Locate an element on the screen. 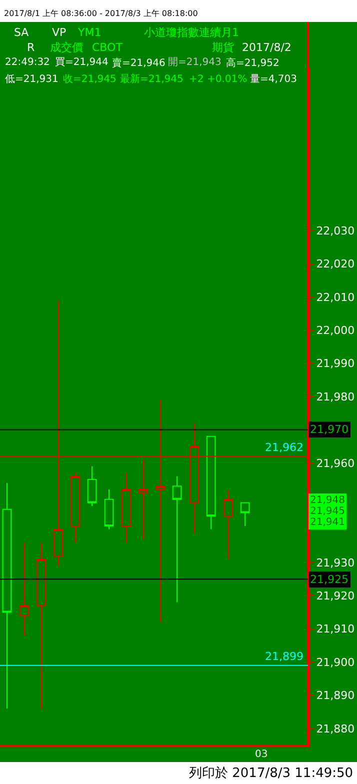  text: 21,945 is located at coordinates (327, 511).